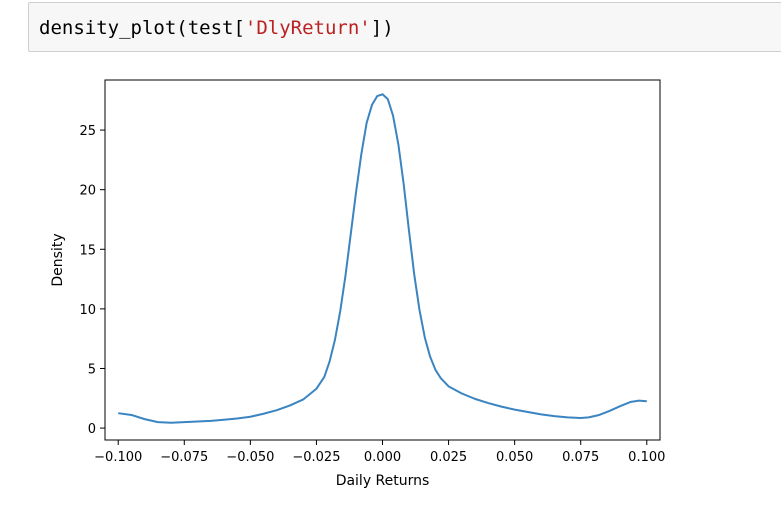 This screenshot has height=511, width=781. What do you see at coordinates (92, 369) in the screenshot?
I see `y-tick-label: 5` at bounding box center [92, 369].